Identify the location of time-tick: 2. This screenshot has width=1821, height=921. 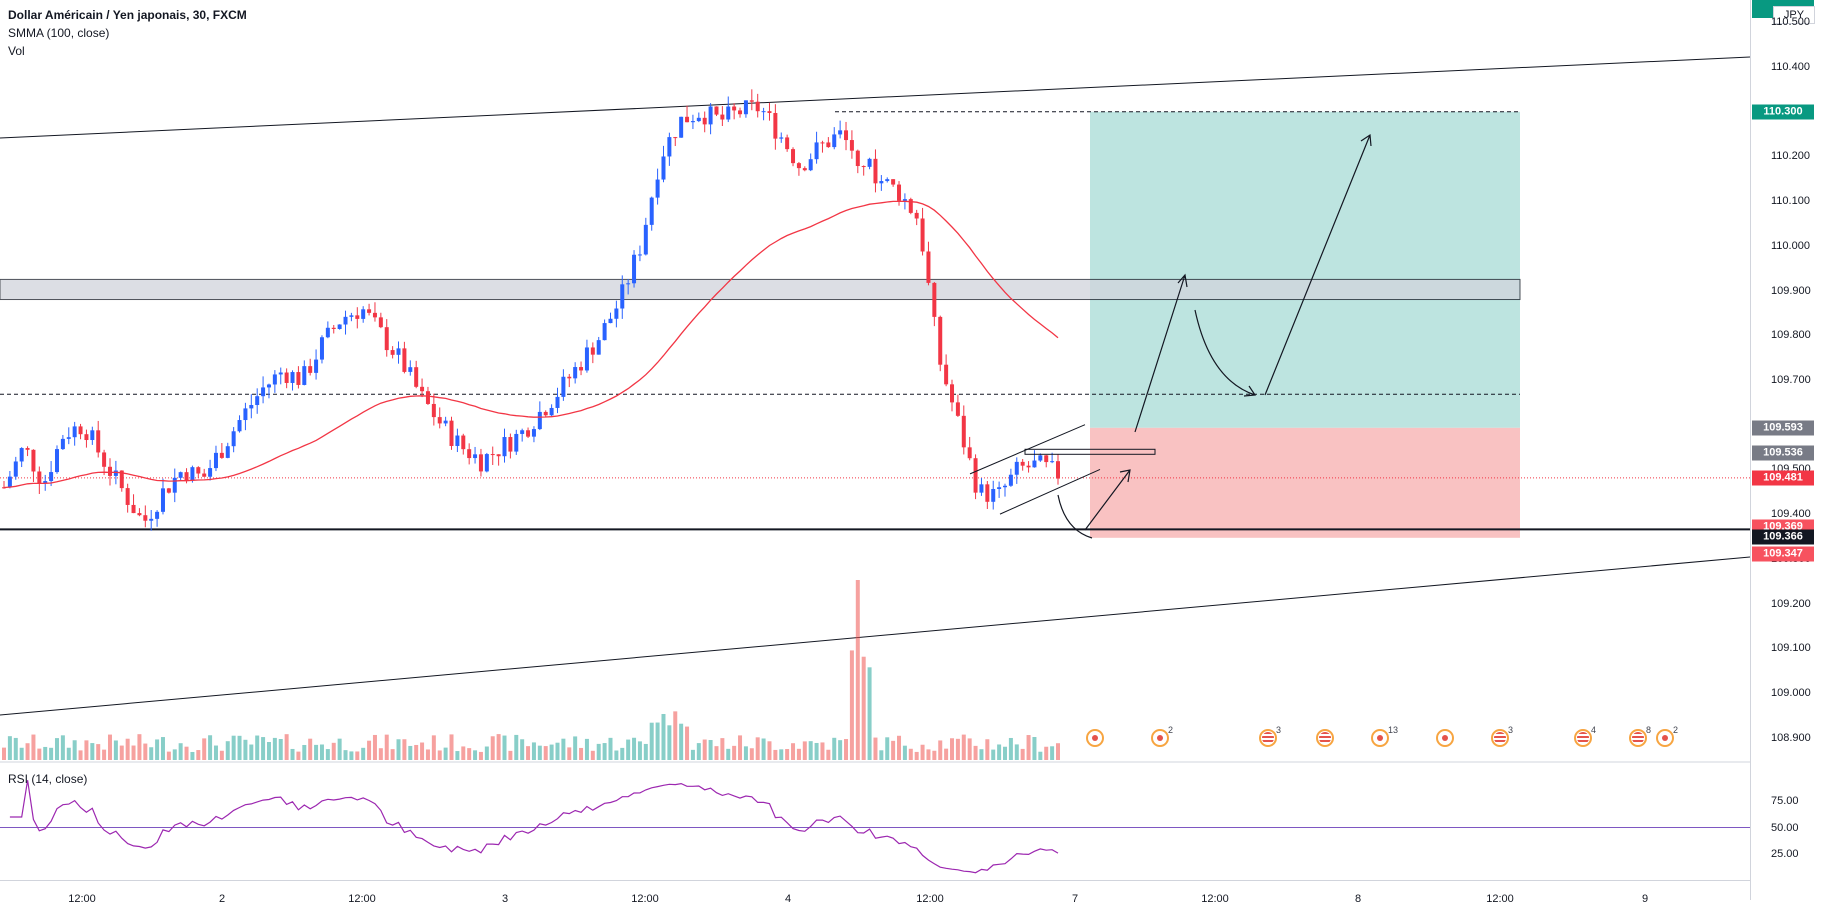
(222, 899).